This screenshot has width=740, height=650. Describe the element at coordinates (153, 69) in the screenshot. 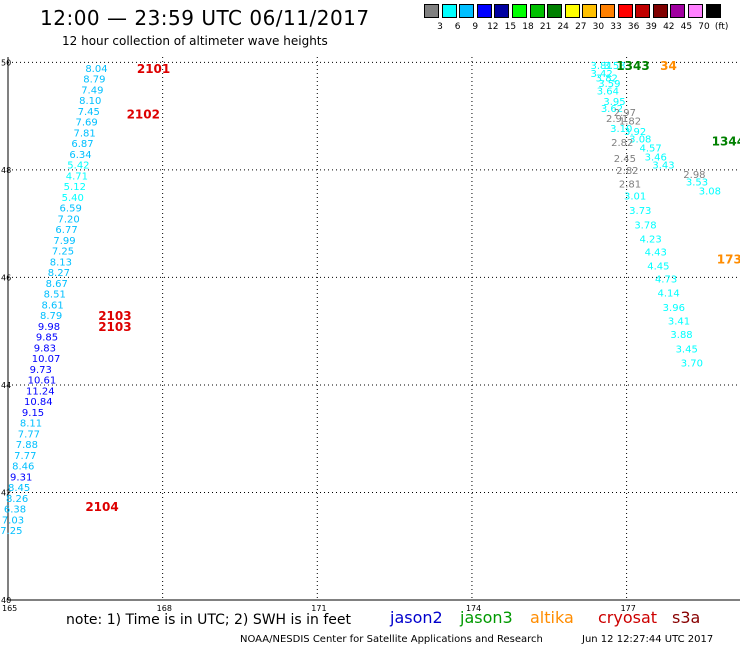

I see `pass-label: 2101` at that location.